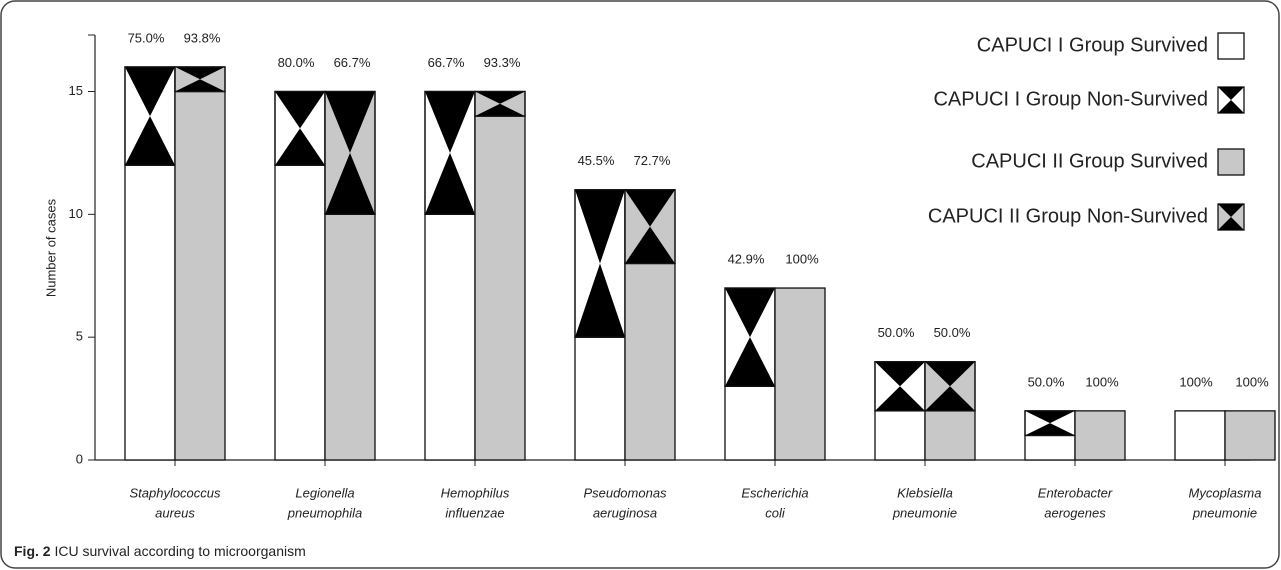 The image size is (1281, 570). Describe the element at coordinates (1089, 161) in the screenshot. I see `legend-label: CAPUCI II Group Survived` at that location.